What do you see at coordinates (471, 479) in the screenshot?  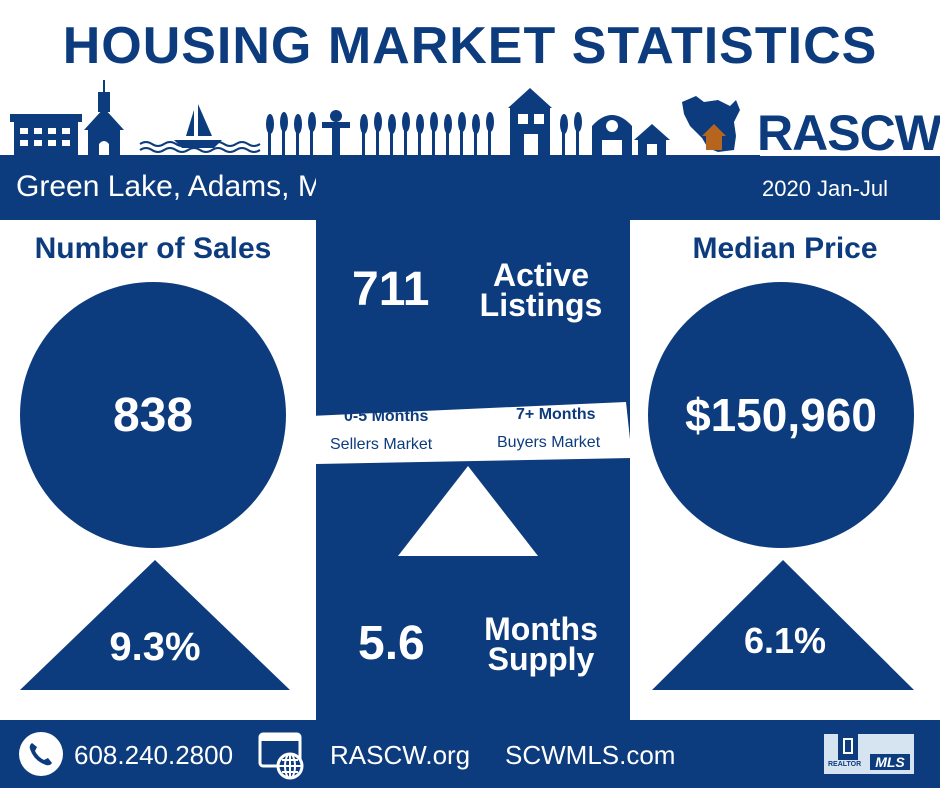 I see `market-scale` at bounding box center [471, 479].